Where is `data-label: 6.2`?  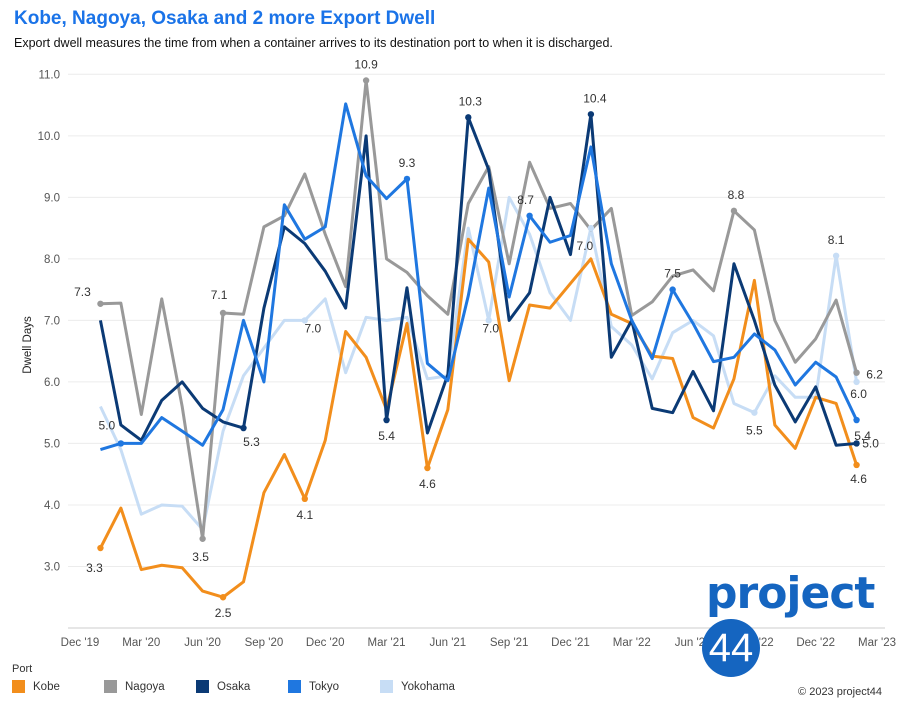
data-label: 6.2 is located at coordinates (874, 375).